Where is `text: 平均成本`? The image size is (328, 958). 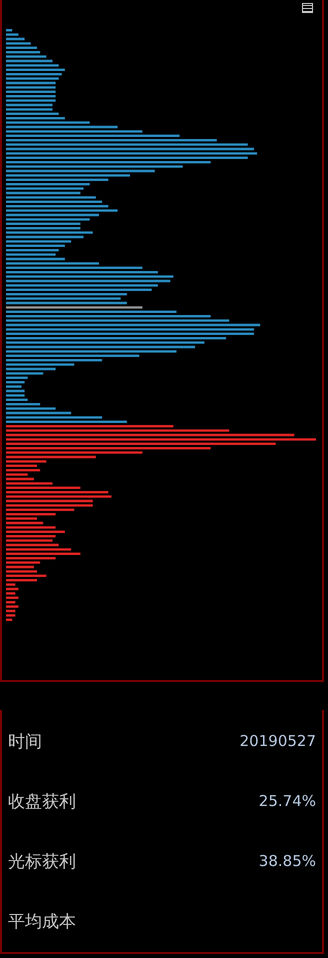
text: 平均成本 is located at coordinates (42, 921).